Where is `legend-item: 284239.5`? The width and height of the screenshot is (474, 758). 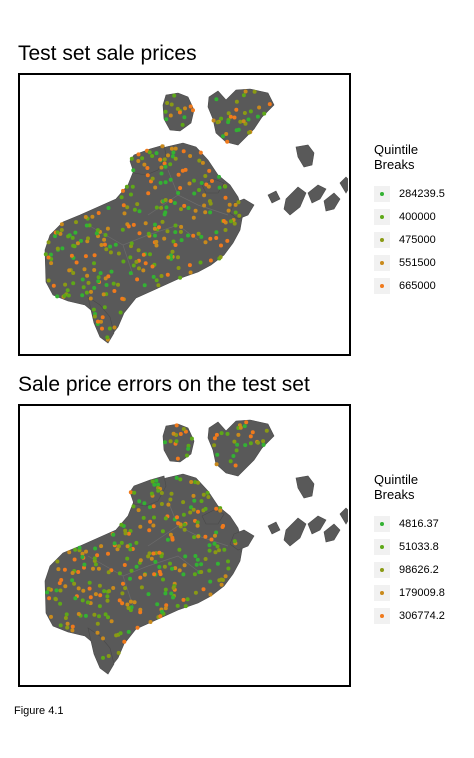
legend-item: 284239.5 is located at coordinates (422, 193).